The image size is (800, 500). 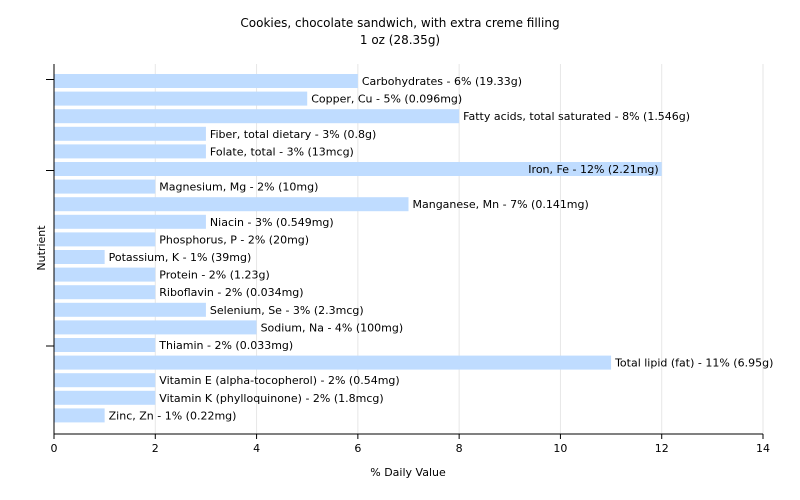 I want to click on bar-label-4: Folate, total - 3% (13mcg), so click(x=282, y=151).